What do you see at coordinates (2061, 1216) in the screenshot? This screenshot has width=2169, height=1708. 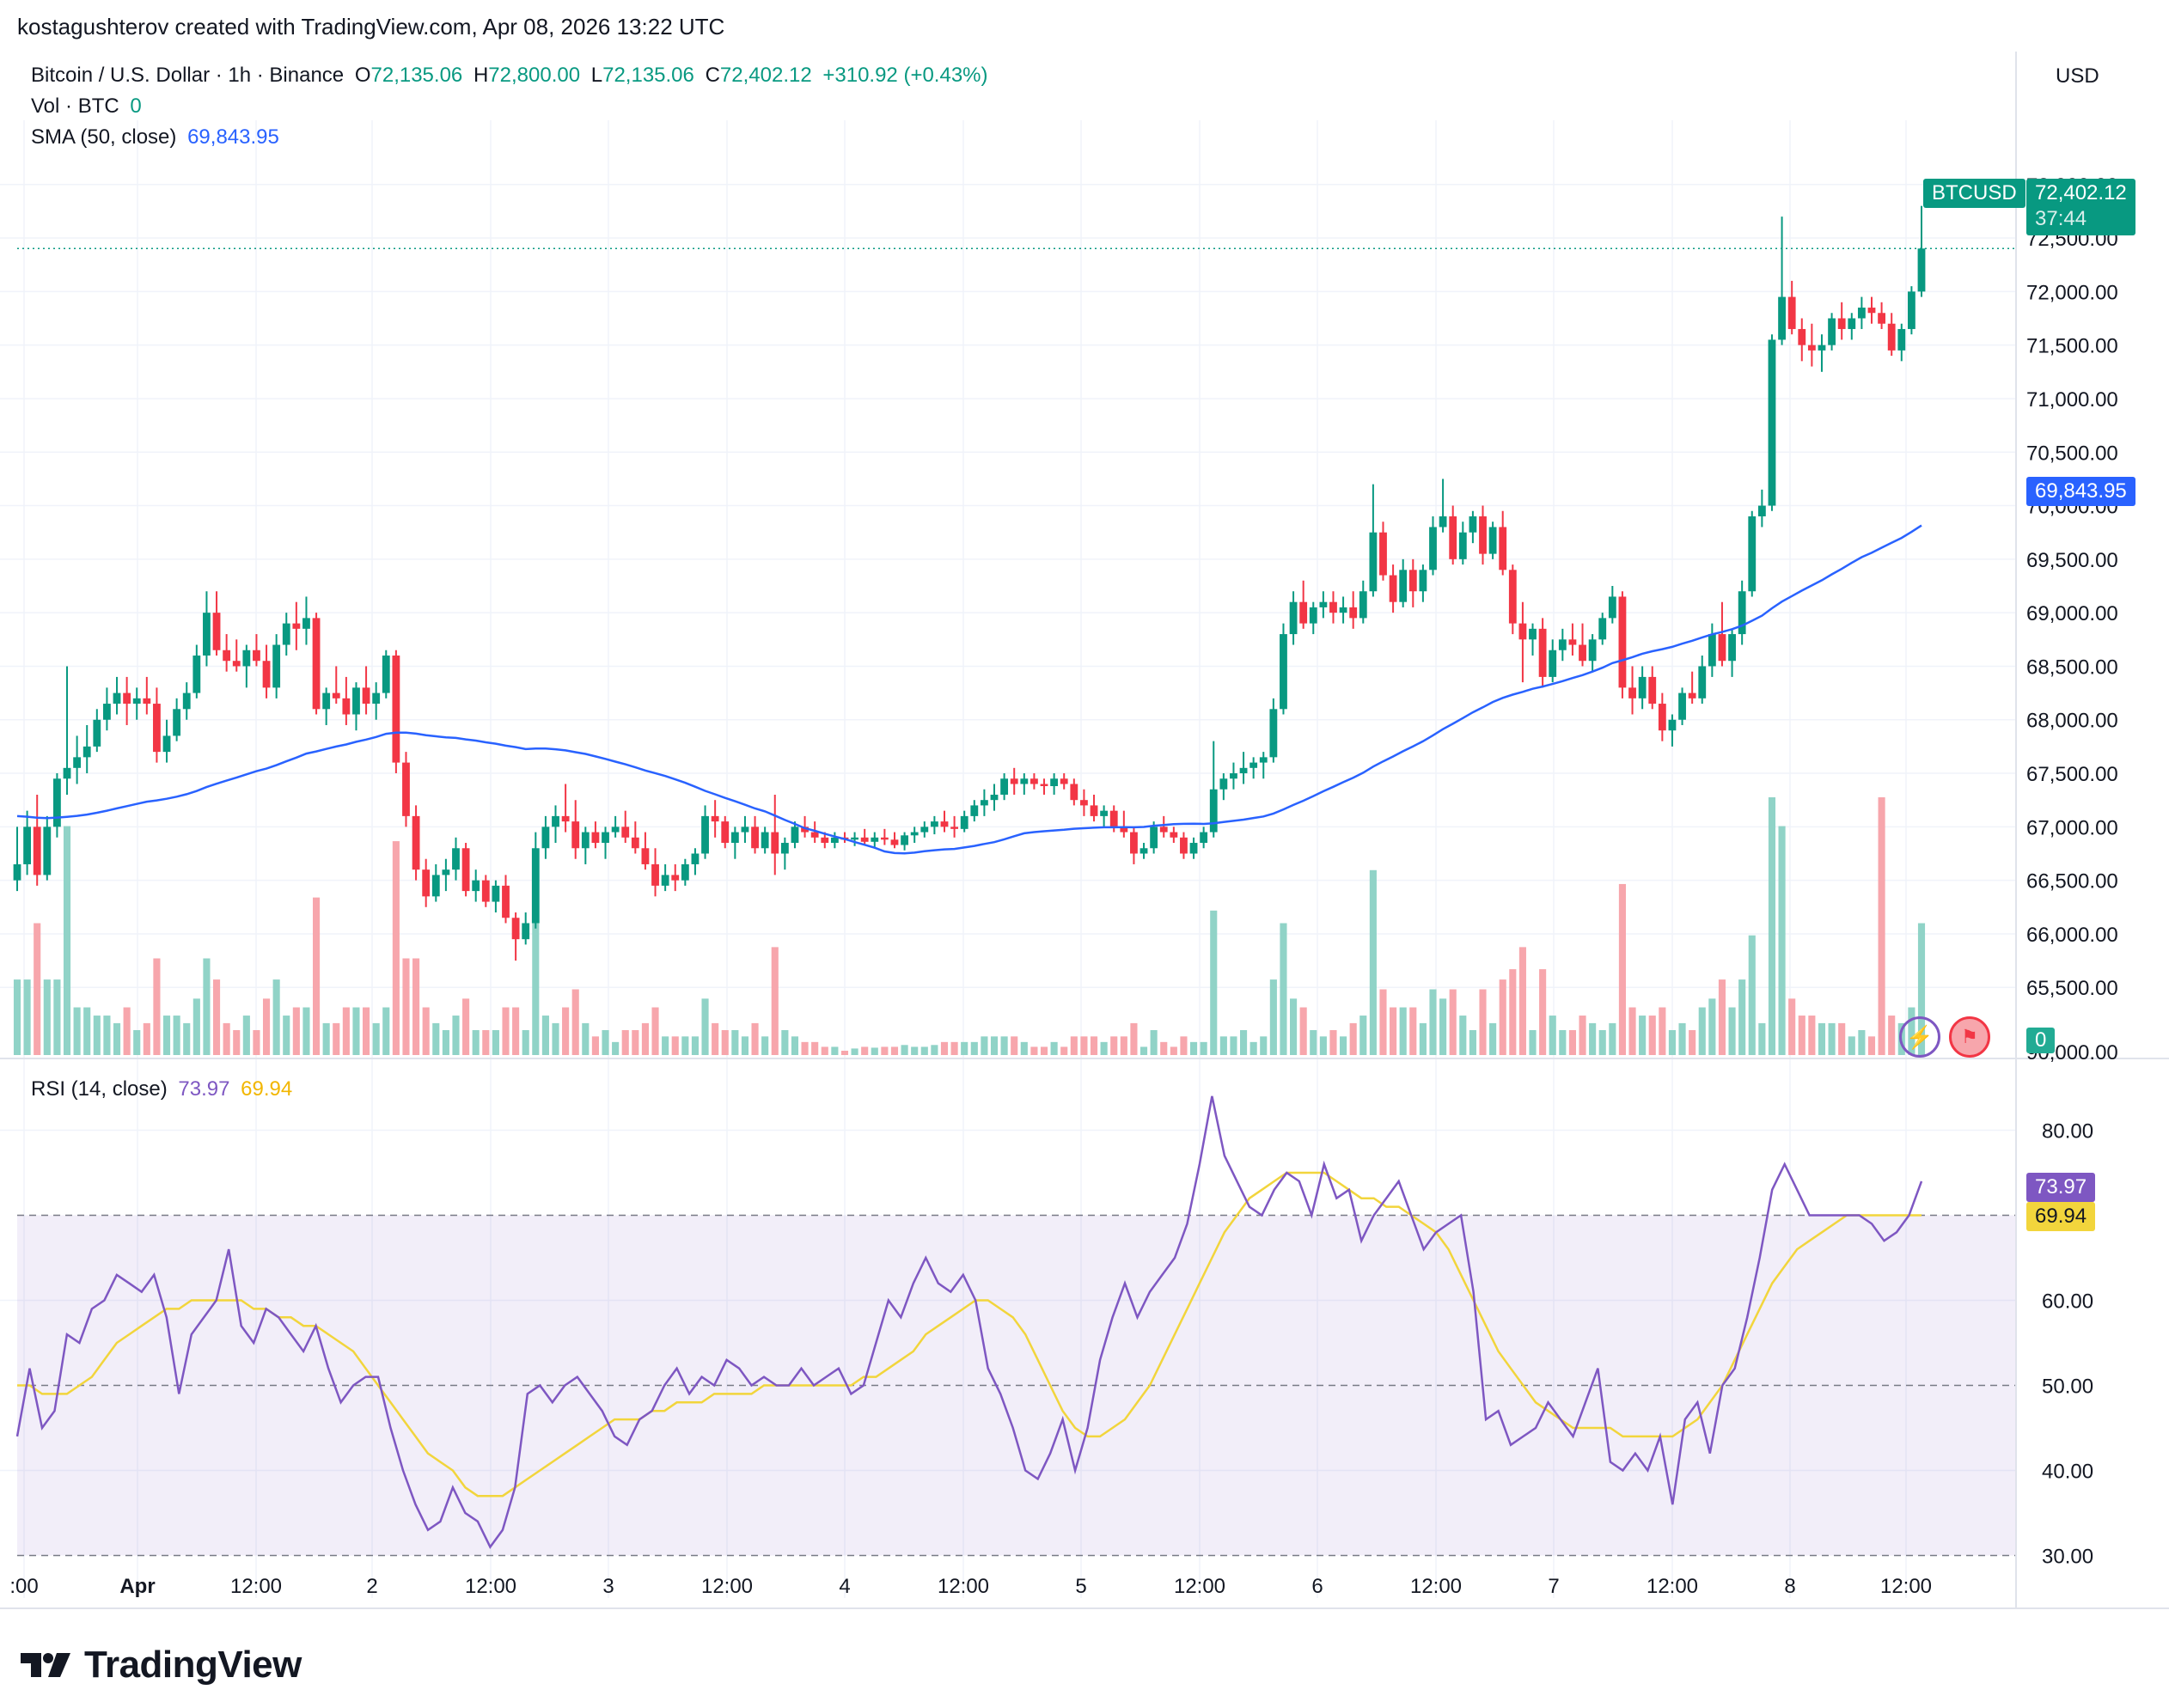 I see `rsi-ma-last-badge: 69.94` at bounding box center [2061, 1216].